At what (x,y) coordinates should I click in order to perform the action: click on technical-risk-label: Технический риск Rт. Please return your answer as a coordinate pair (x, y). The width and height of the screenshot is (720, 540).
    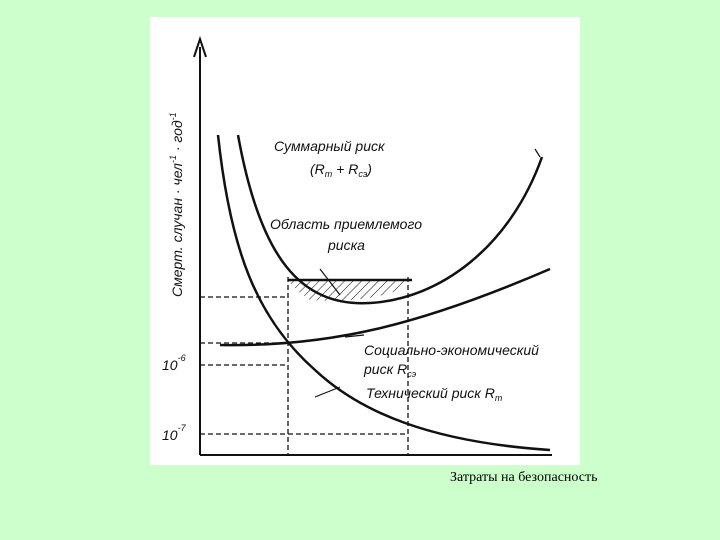
    Looking at the image, I should click on (434, 394).